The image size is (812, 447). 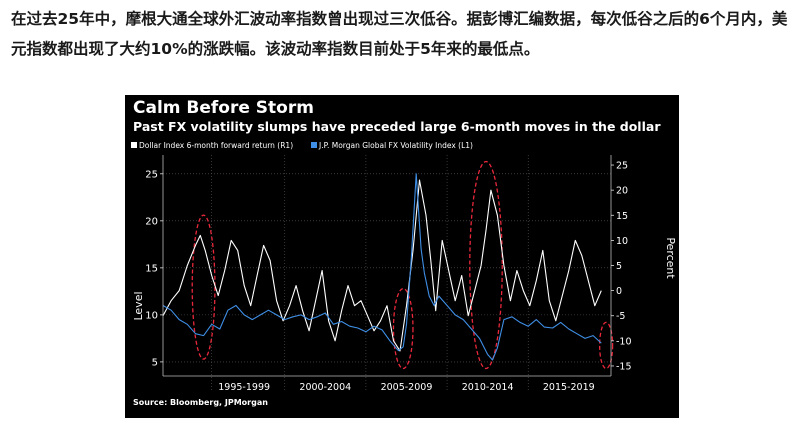 What do you see at coordinates (488, 387) in the screenshot?
I see `x-tick-label: 2010-2014` at bounding box center [488, 387].